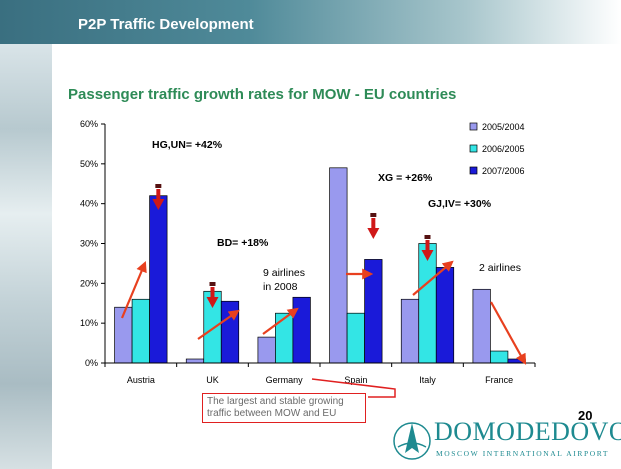 This screenshot has height=469, width=621. I want to click on bar-uk-2007-2006, so click(230, 332).